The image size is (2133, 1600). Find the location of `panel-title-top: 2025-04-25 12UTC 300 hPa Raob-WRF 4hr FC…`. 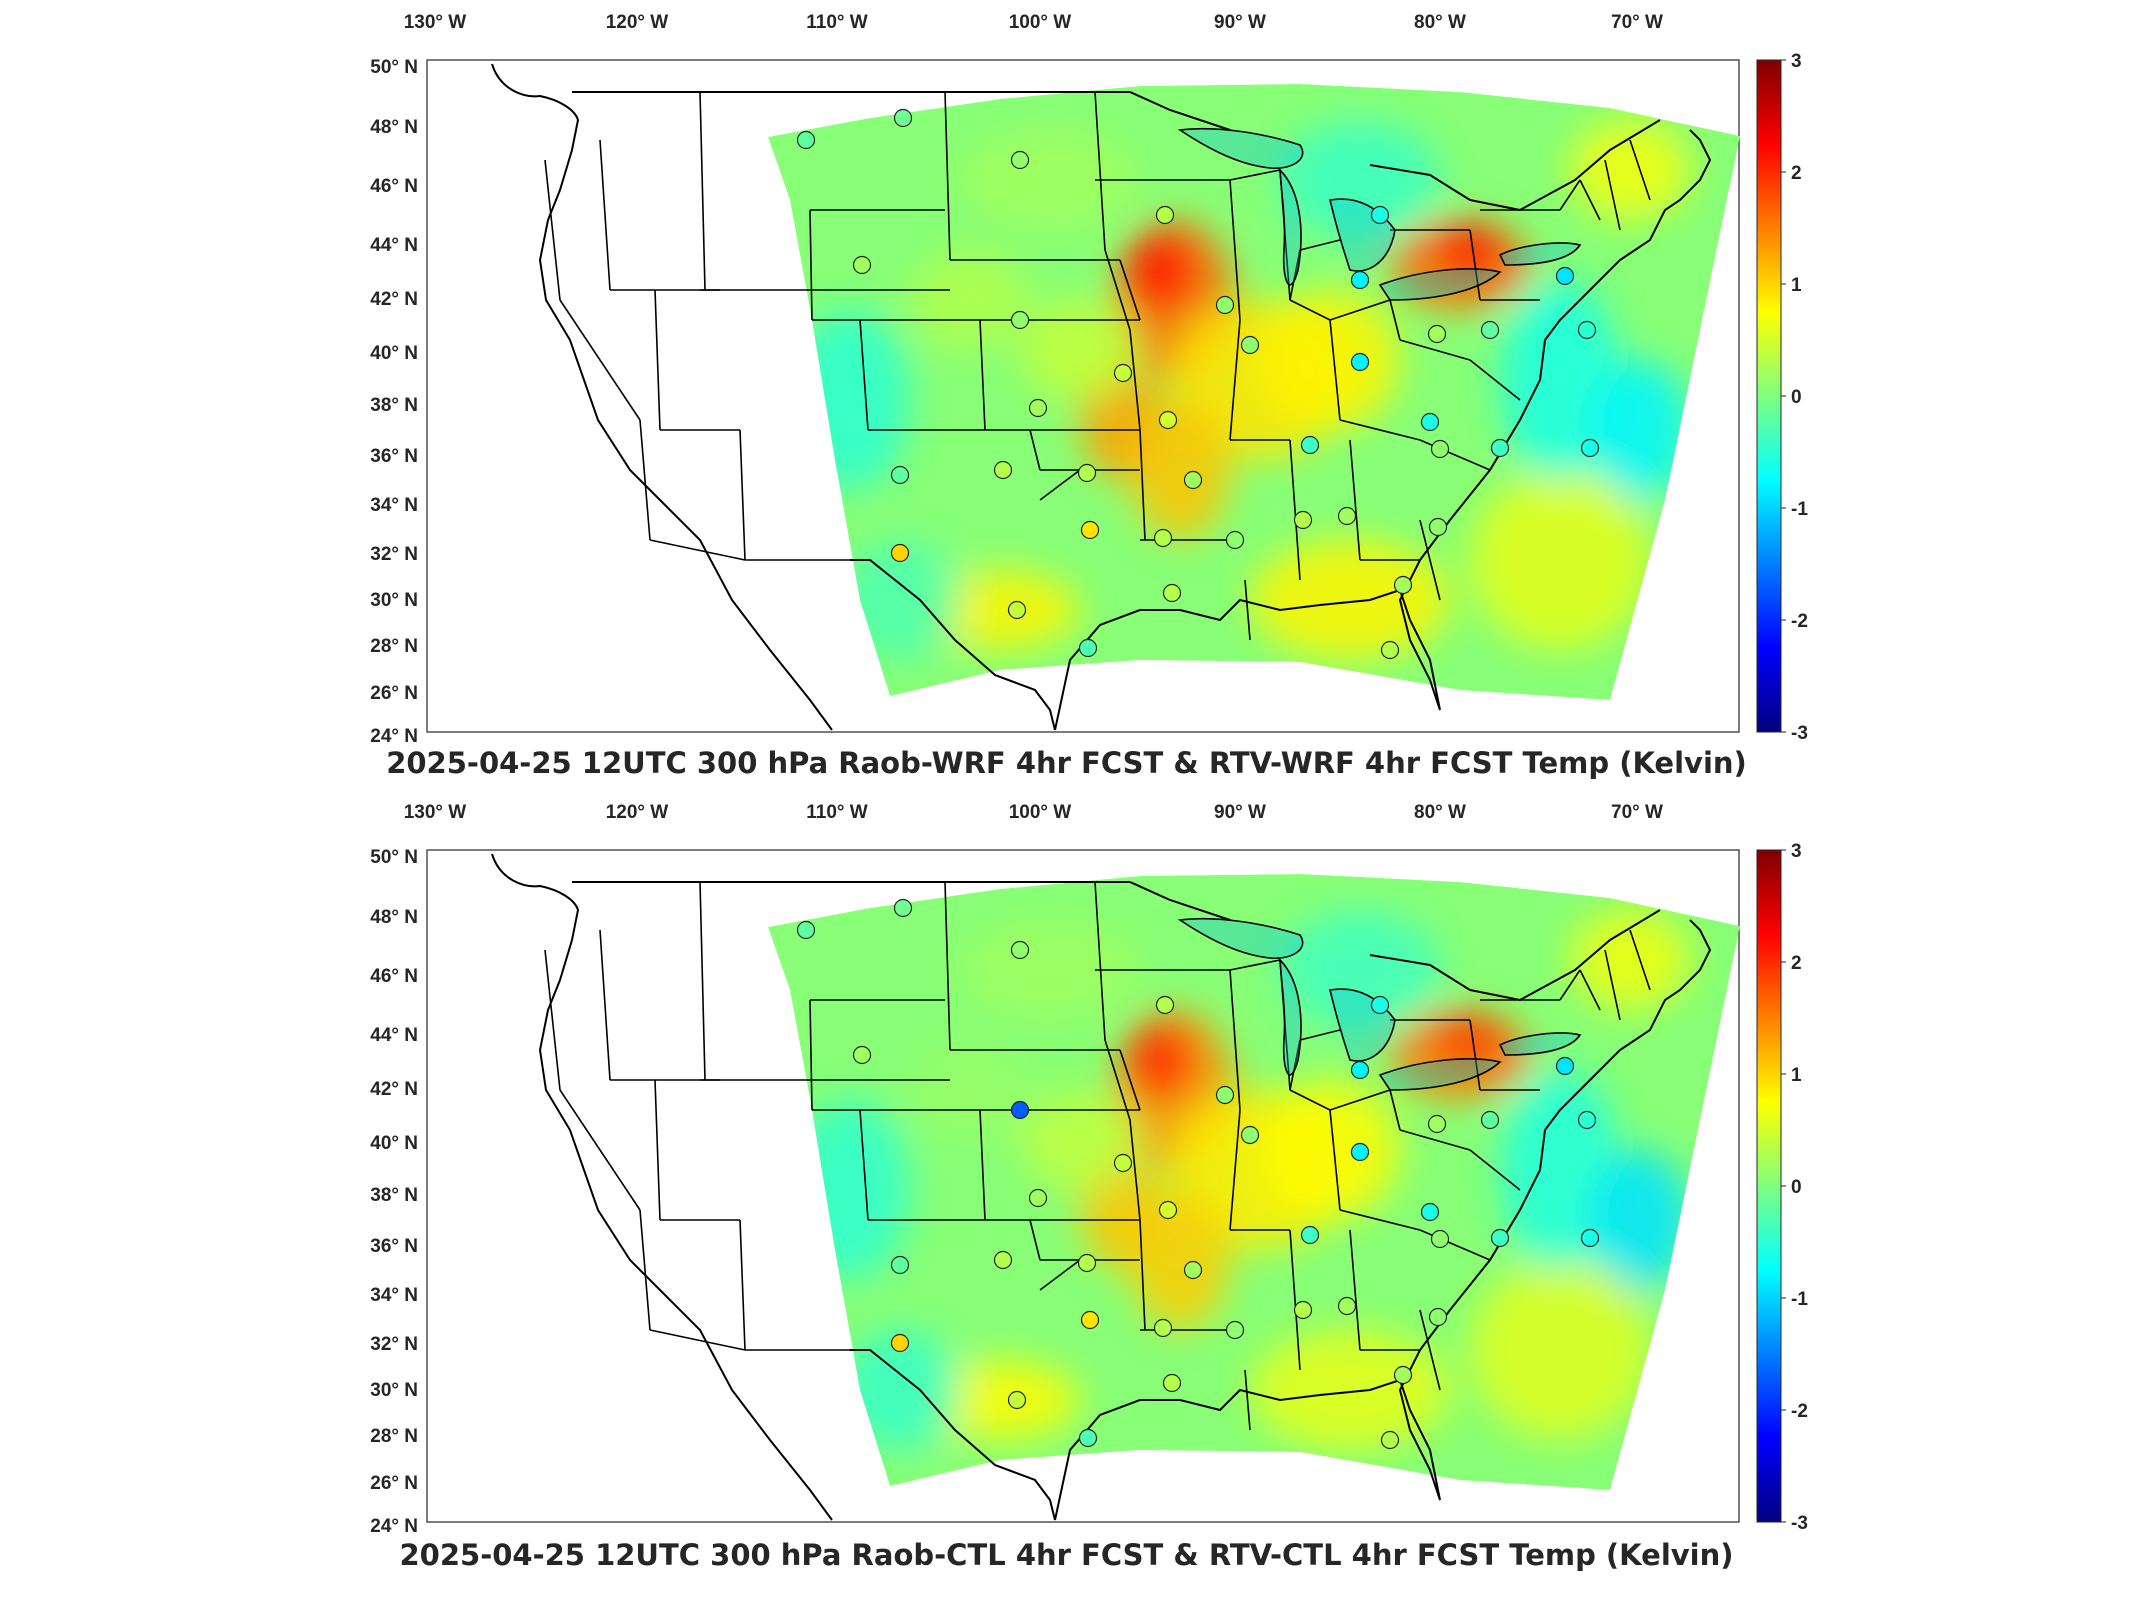

panel-title-top: 2025-04-25 12UTC 300 hPa Raob-WRF 4hr FC… is located at coordinates (1066, 763).